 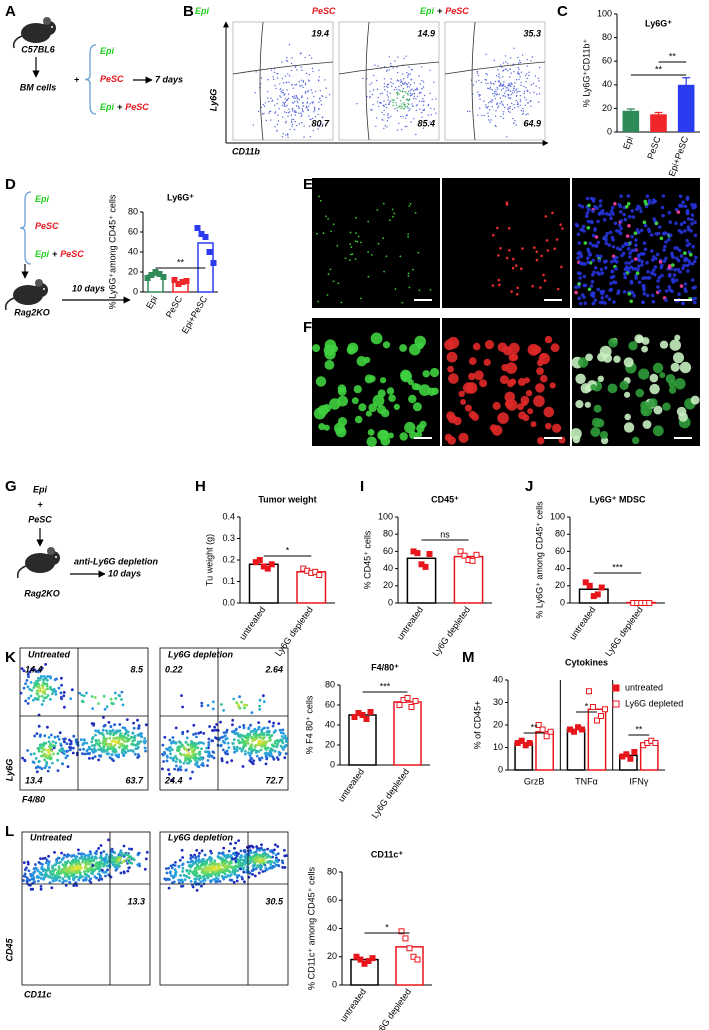 I want to click on mouse-ear, so click(x=51, y=551).